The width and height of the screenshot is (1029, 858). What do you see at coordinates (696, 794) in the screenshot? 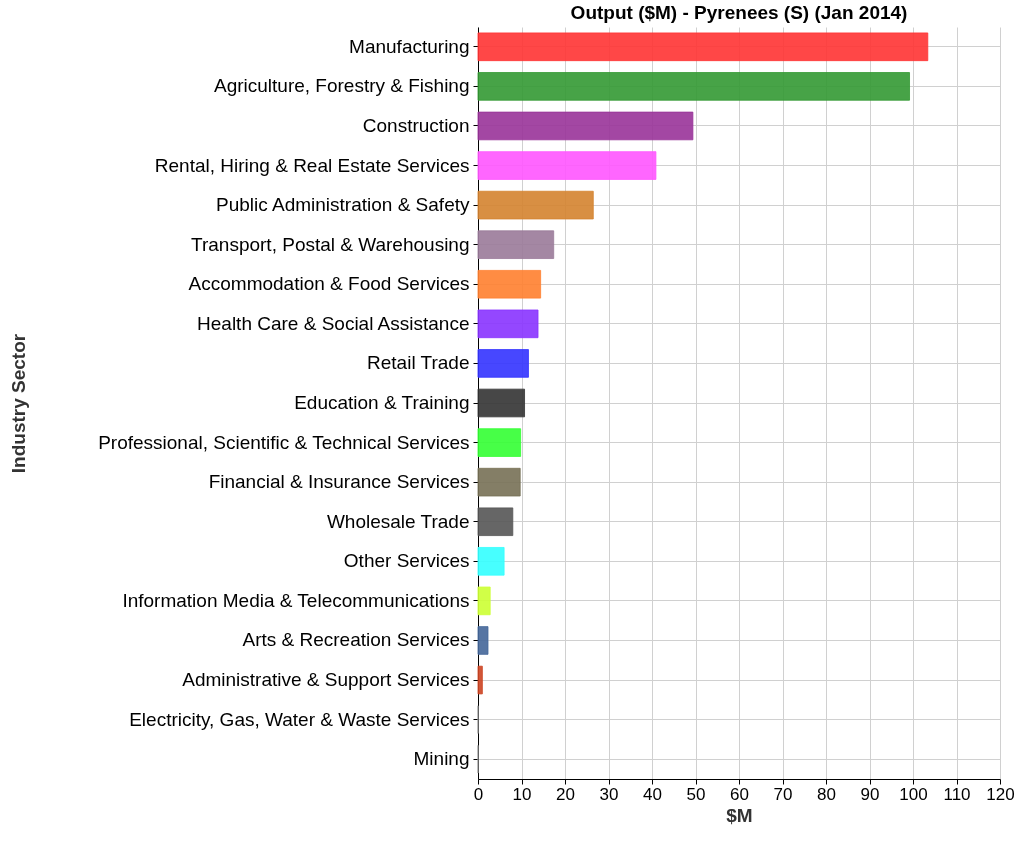
I see `x-tick-label: 50` at bounding box center [696, 794].